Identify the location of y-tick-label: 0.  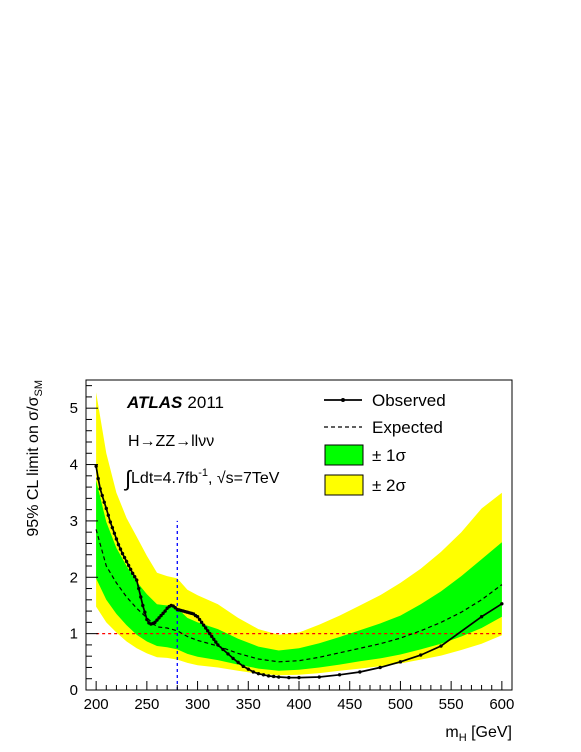
(74, 690).